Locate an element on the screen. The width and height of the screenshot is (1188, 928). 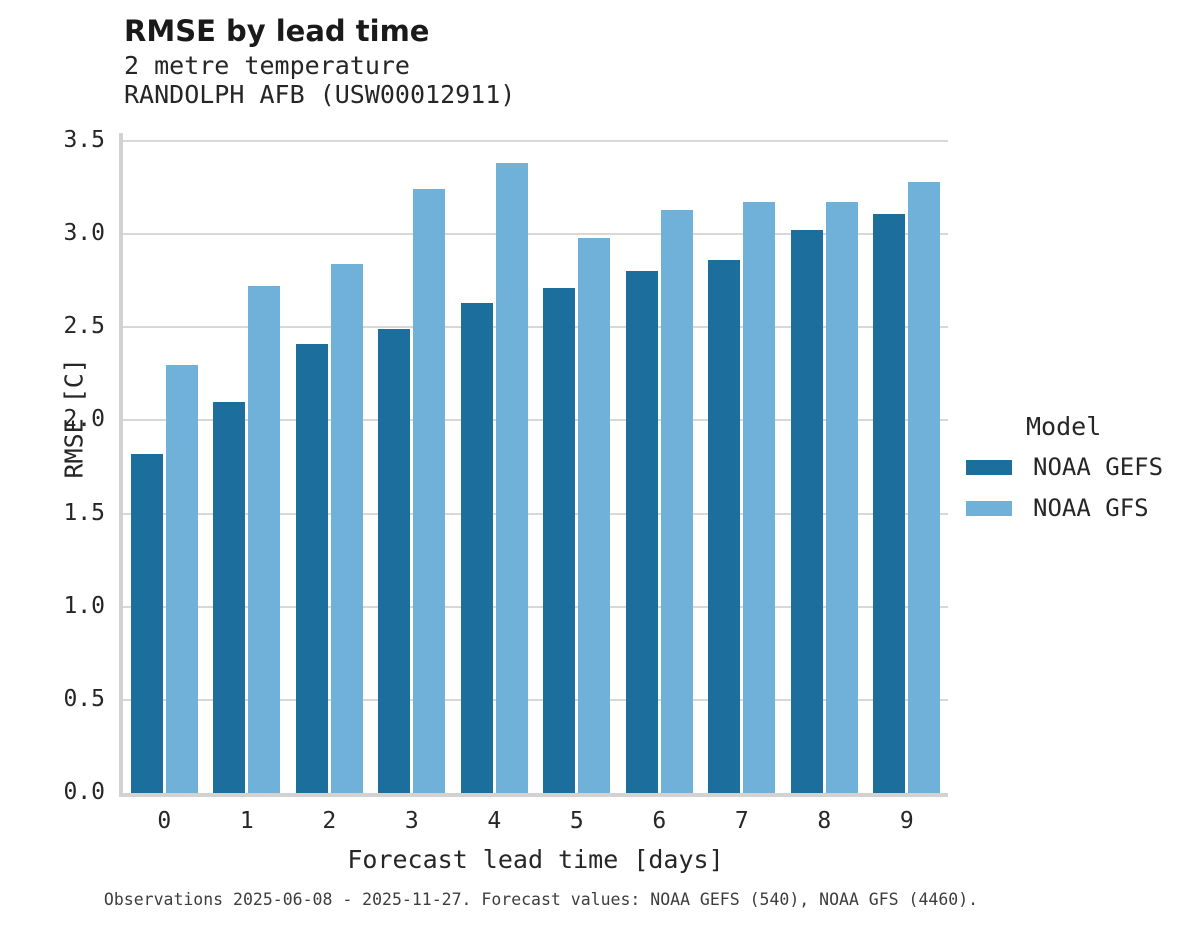
gridline-y-1.5 is located at coordinates (535, 513).